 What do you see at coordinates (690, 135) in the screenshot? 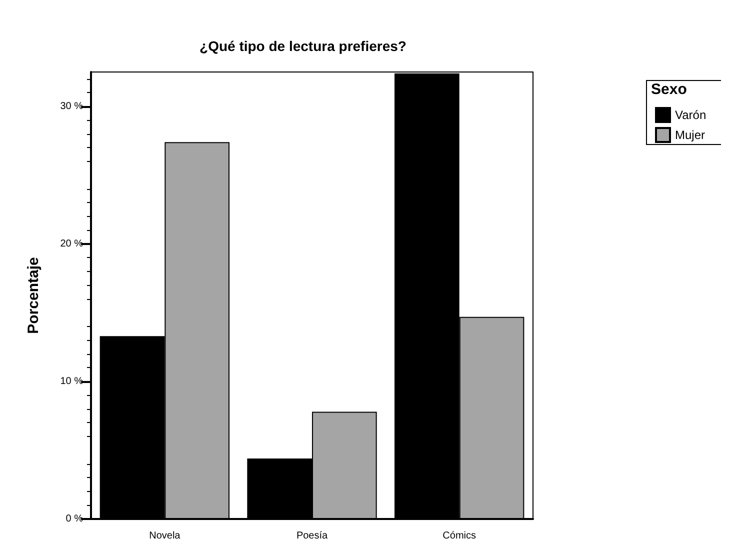
I see `legend-label: Mujer` at bounding box center [690, 135].